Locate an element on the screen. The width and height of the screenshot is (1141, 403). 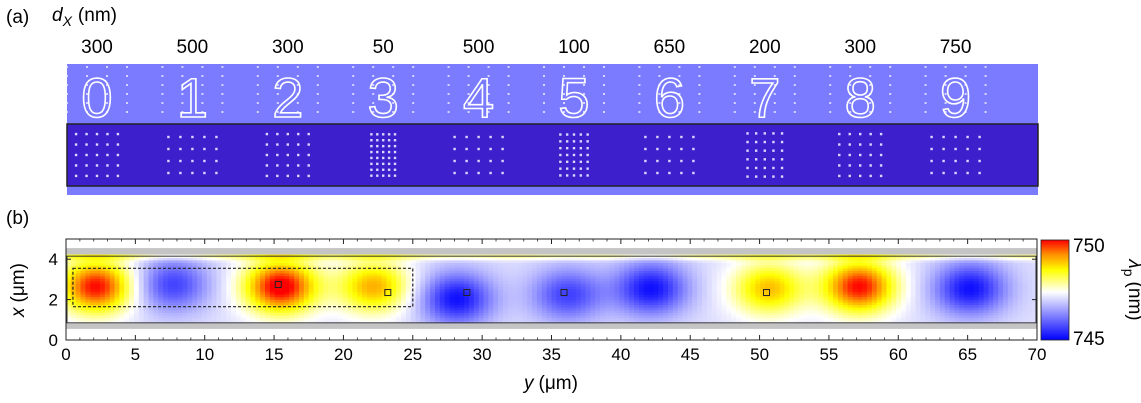
sample-digit: 1 is located at coordinates (192, 97).